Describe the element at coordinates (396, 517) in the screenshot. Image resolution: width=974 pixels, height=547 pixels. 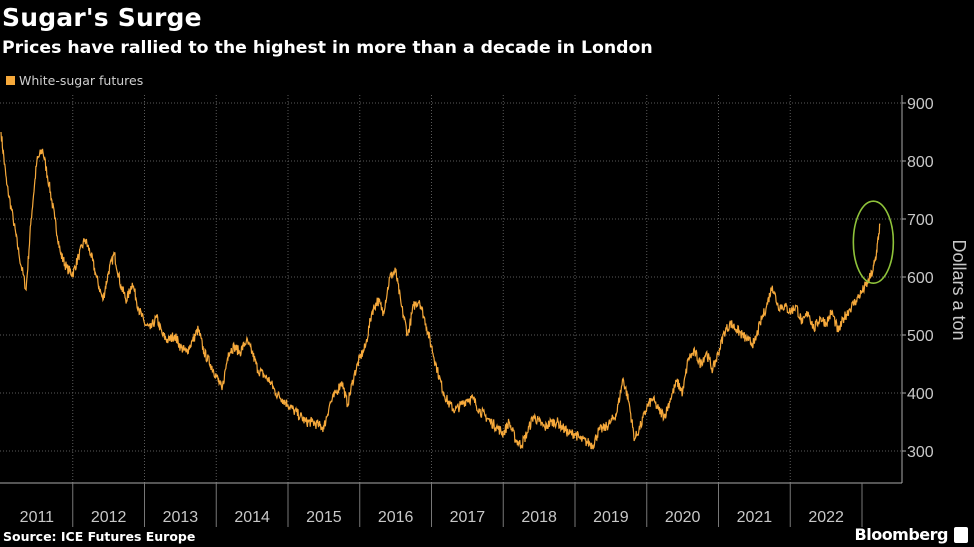
I see `x-tick-label: 2016` at that location.